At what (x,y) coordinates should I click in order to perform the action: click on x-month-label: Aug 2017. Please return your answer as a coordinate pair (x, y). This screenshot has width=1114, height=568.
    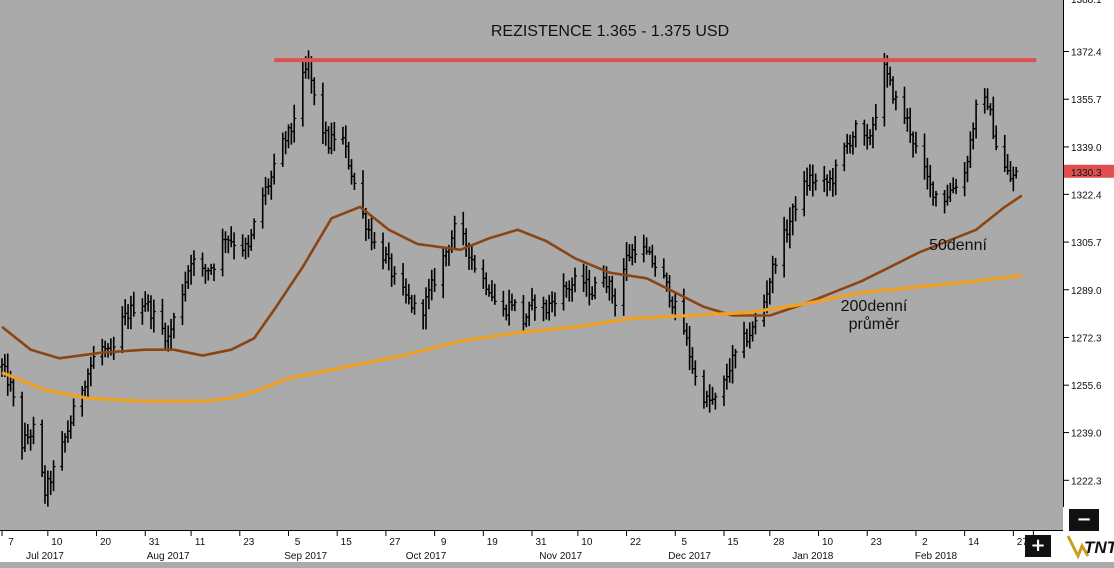
    Looking at the image, I should click on (168, 556).